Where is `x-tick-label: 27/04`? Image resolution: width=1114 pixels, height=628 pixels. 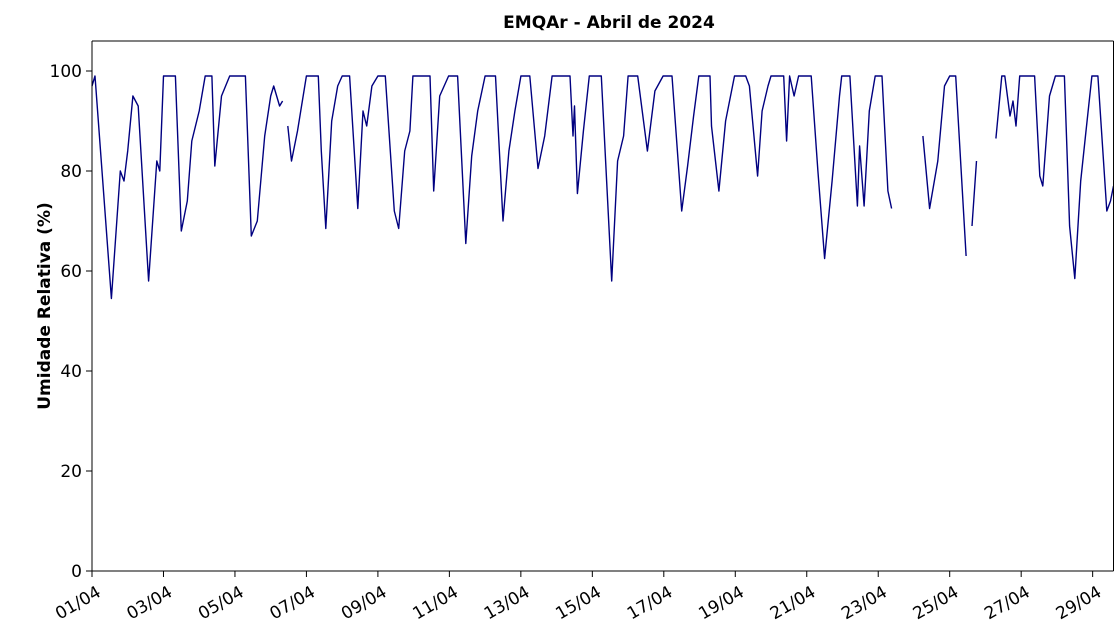
x-tick-label: 27/04 is located at coordinates (1007, 603).